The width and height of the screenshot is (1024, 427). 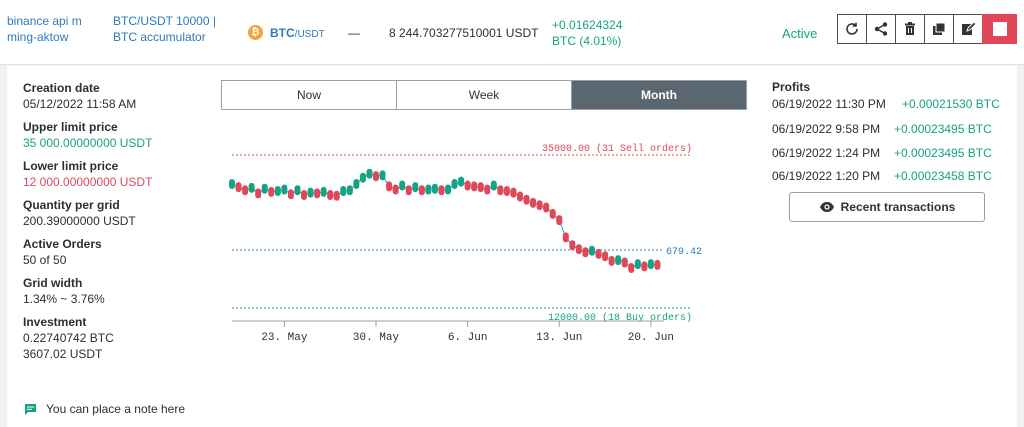 I want to click on profit-row: 06/19/2022 1:24 PM +0.00023495 BTC, so click(x=882, y=153).